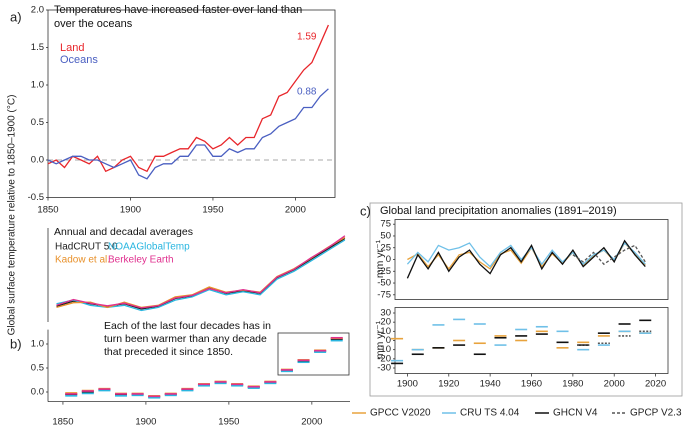 The height and width of the screenshot is (429, 698). Describe the element at coordinates (490, 413) in the screenshot. I see `legend-label: CRU TS 4.04` at that location.